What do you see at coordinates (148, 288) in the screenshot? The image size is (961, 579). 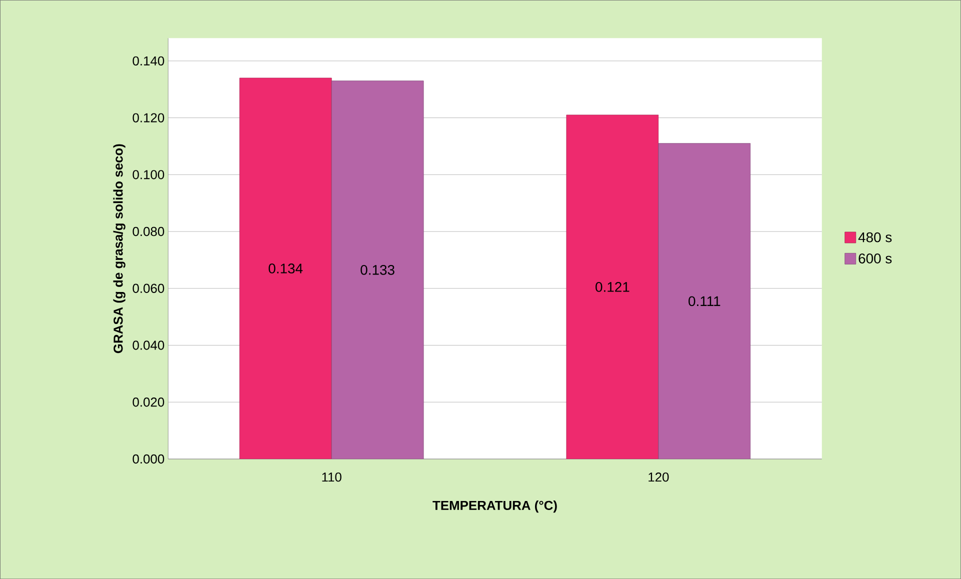 I see `y-tick-label: 0.060` at bounding box center [148, 288].